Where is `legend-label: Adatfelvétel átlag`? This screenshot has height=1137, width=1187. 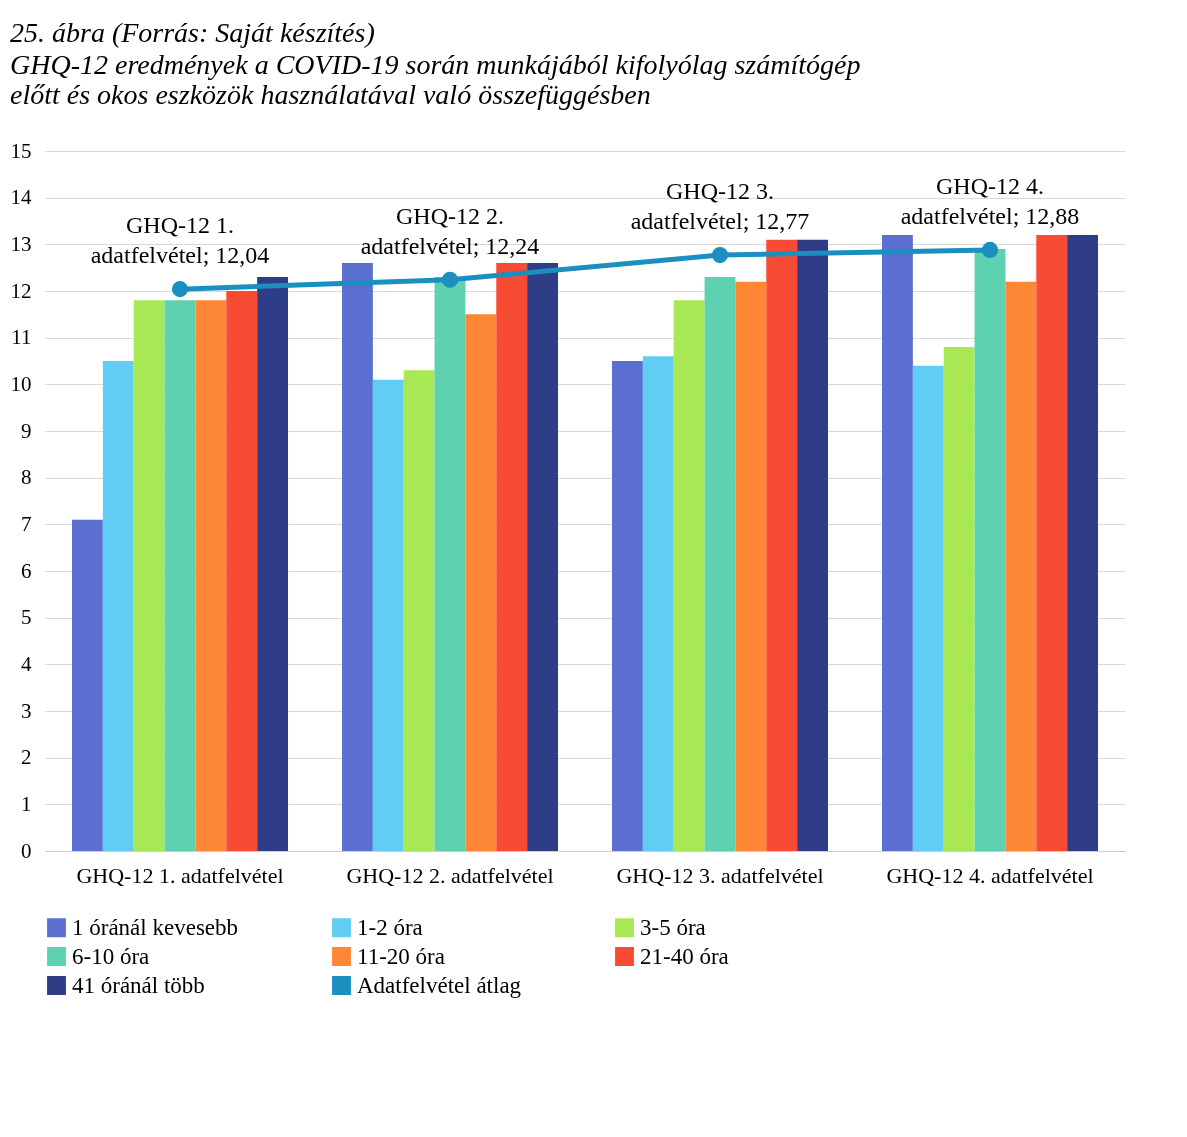
legend-label: Adatfelvétel átlag is located at coordinates (439, 985).